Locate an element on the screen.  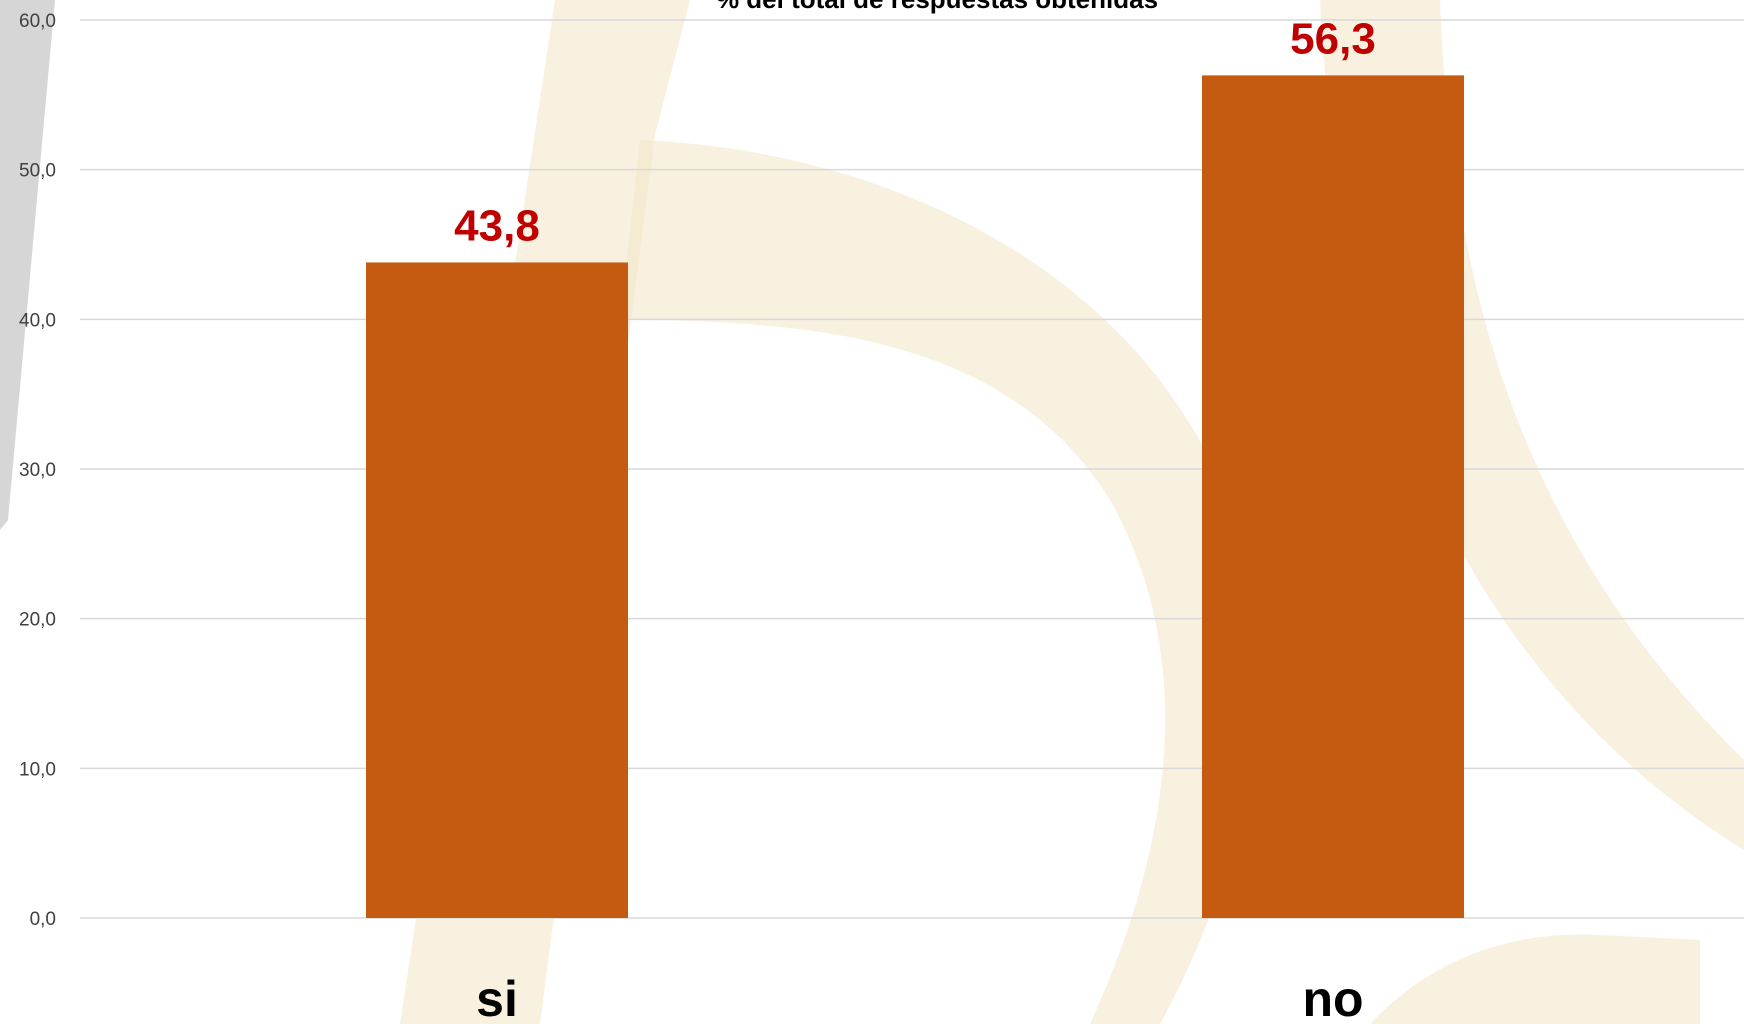
y-tick-label: 20,0 is located at coordinates (37, 620).